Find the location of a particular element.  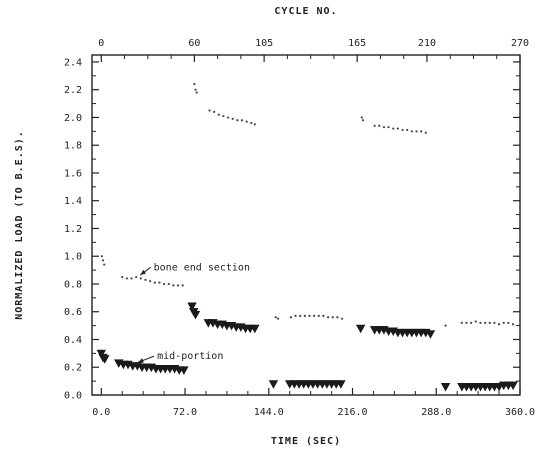

x-tick-label: 0.0 is located at coordinates (101, 412).